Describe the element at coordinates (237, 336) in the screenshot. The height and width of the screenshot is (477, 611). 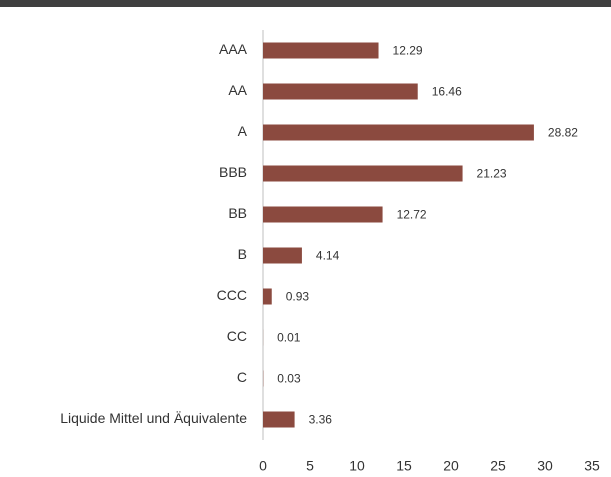
I see `y-tick-label: CC` at that location.